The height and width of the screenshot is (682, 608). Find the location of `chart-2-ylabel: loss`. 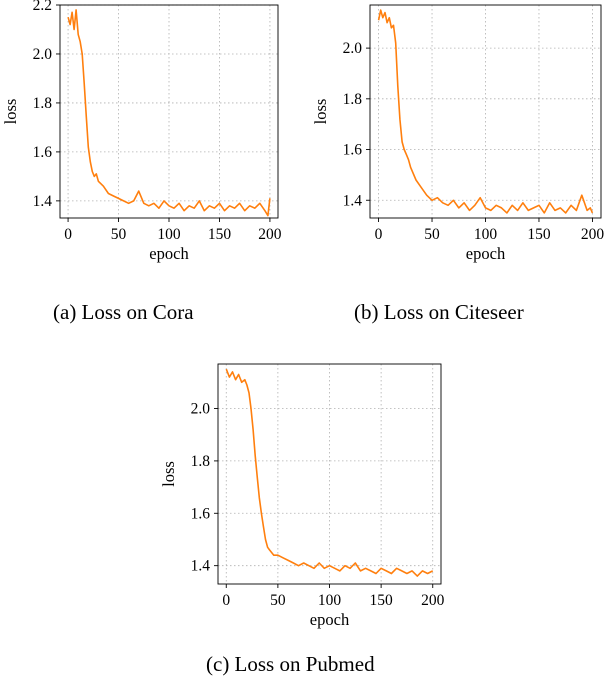

chart-2-ylabel: loss is located at coordinates (168, 474).